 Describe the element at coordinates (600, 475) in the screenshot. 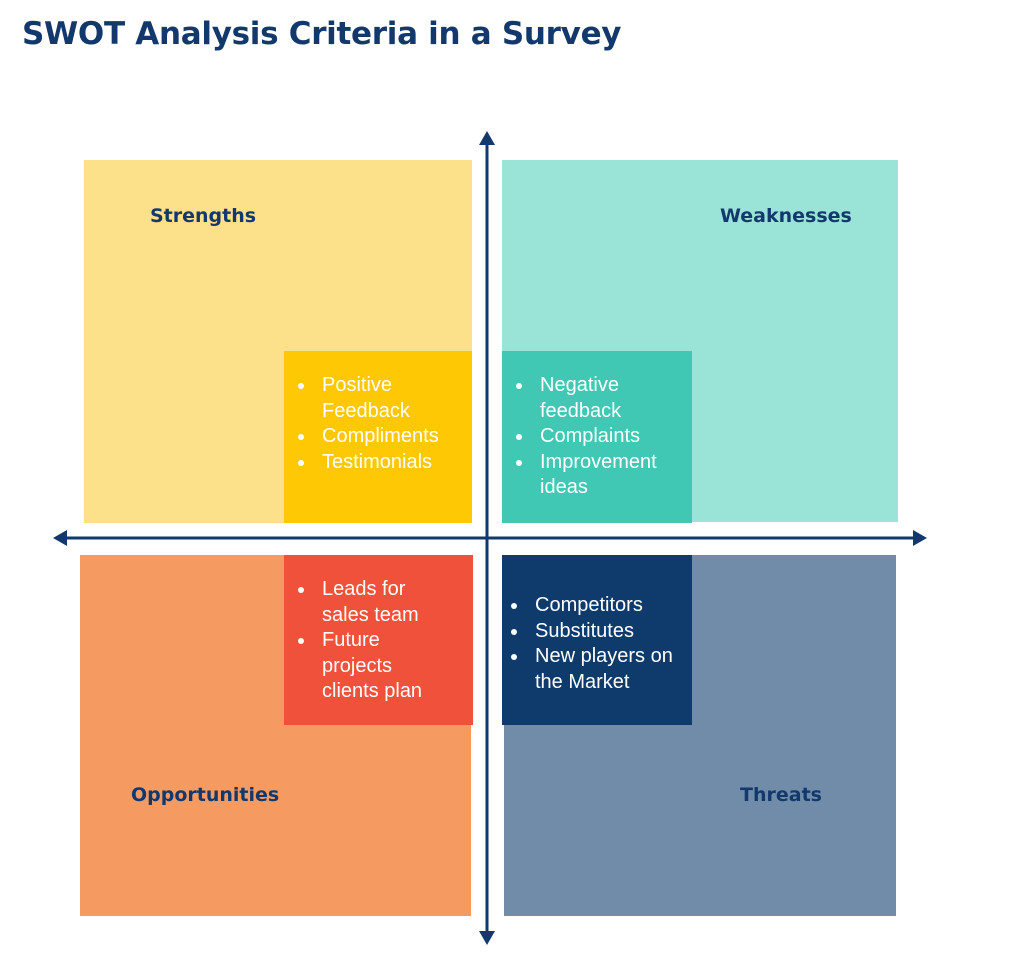

I see `list-item: Improvement ideas` at that location.